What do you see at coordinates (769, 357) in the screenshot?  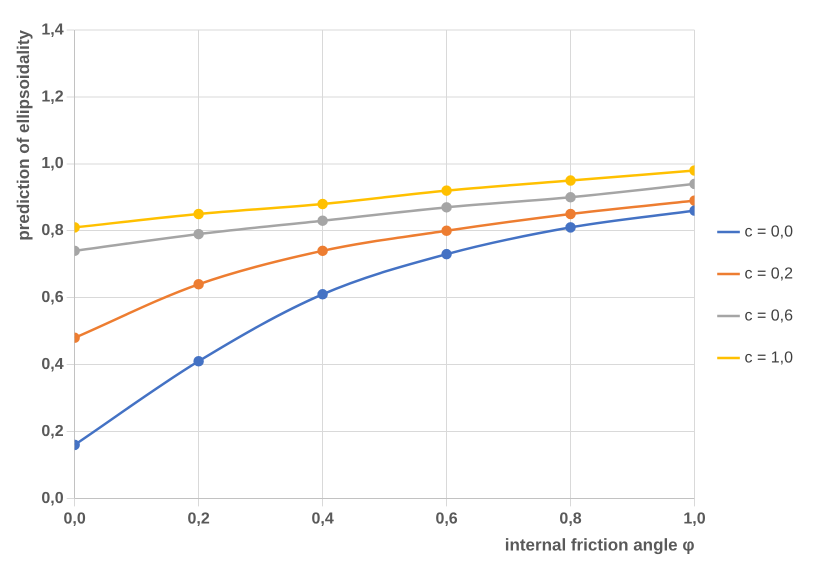 I see `legend-label: c = 1,0` at bounding box center [769, 357].